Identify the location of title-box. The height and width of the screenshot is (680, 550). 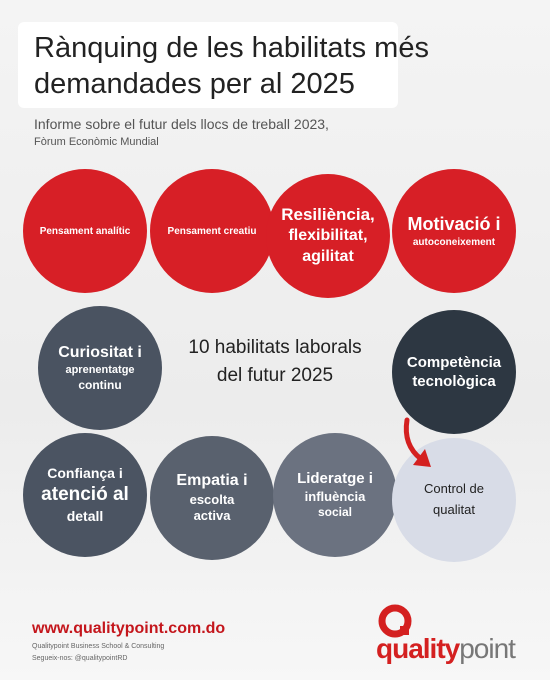
(208, 65).